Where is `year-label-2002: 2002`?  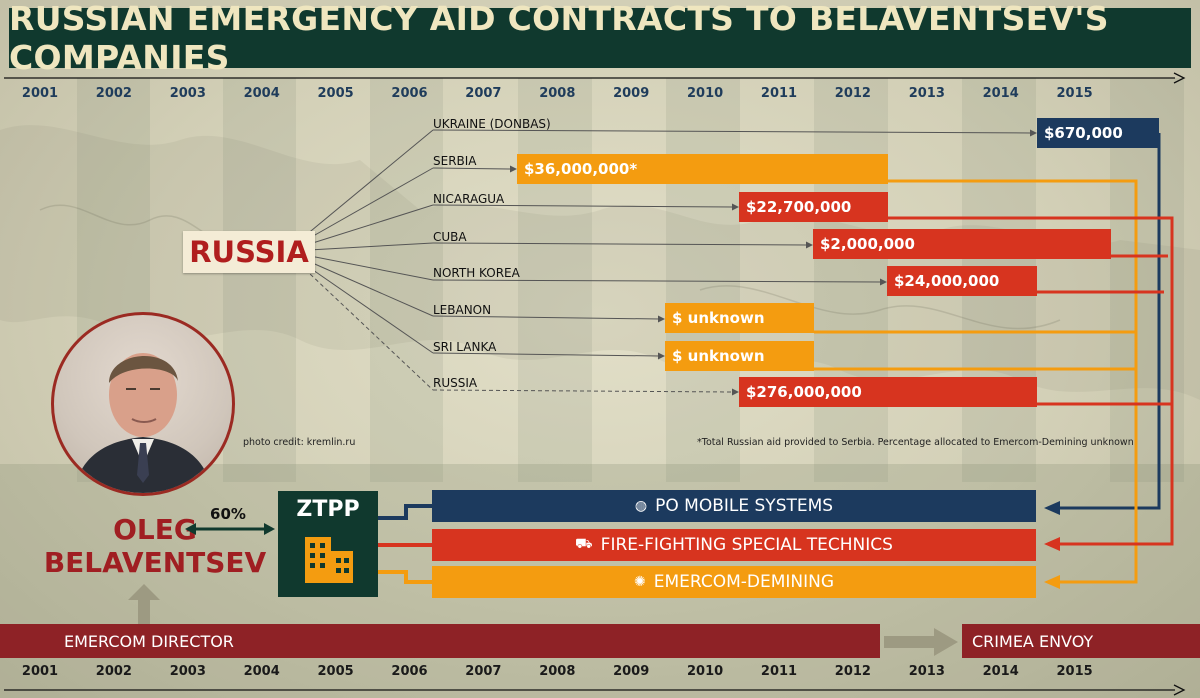 year-label-2002: 2002 is located at coordinates (113, 671).